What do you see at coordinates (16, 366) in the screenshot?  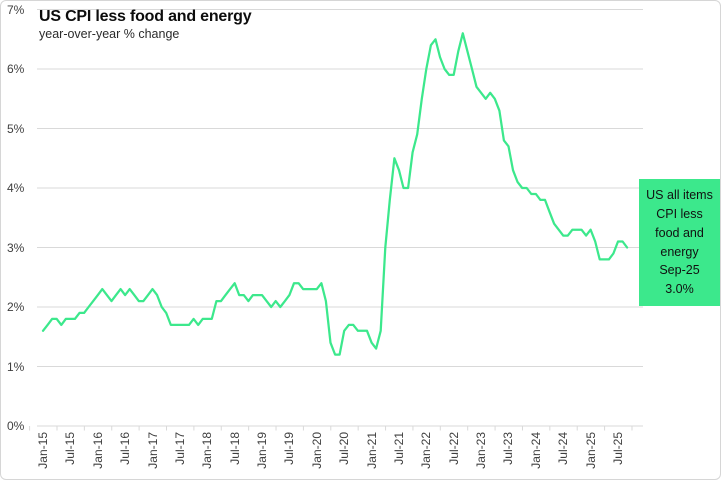 I see `y-axis-tick-label: 1%` at bounding box center [16, 366].